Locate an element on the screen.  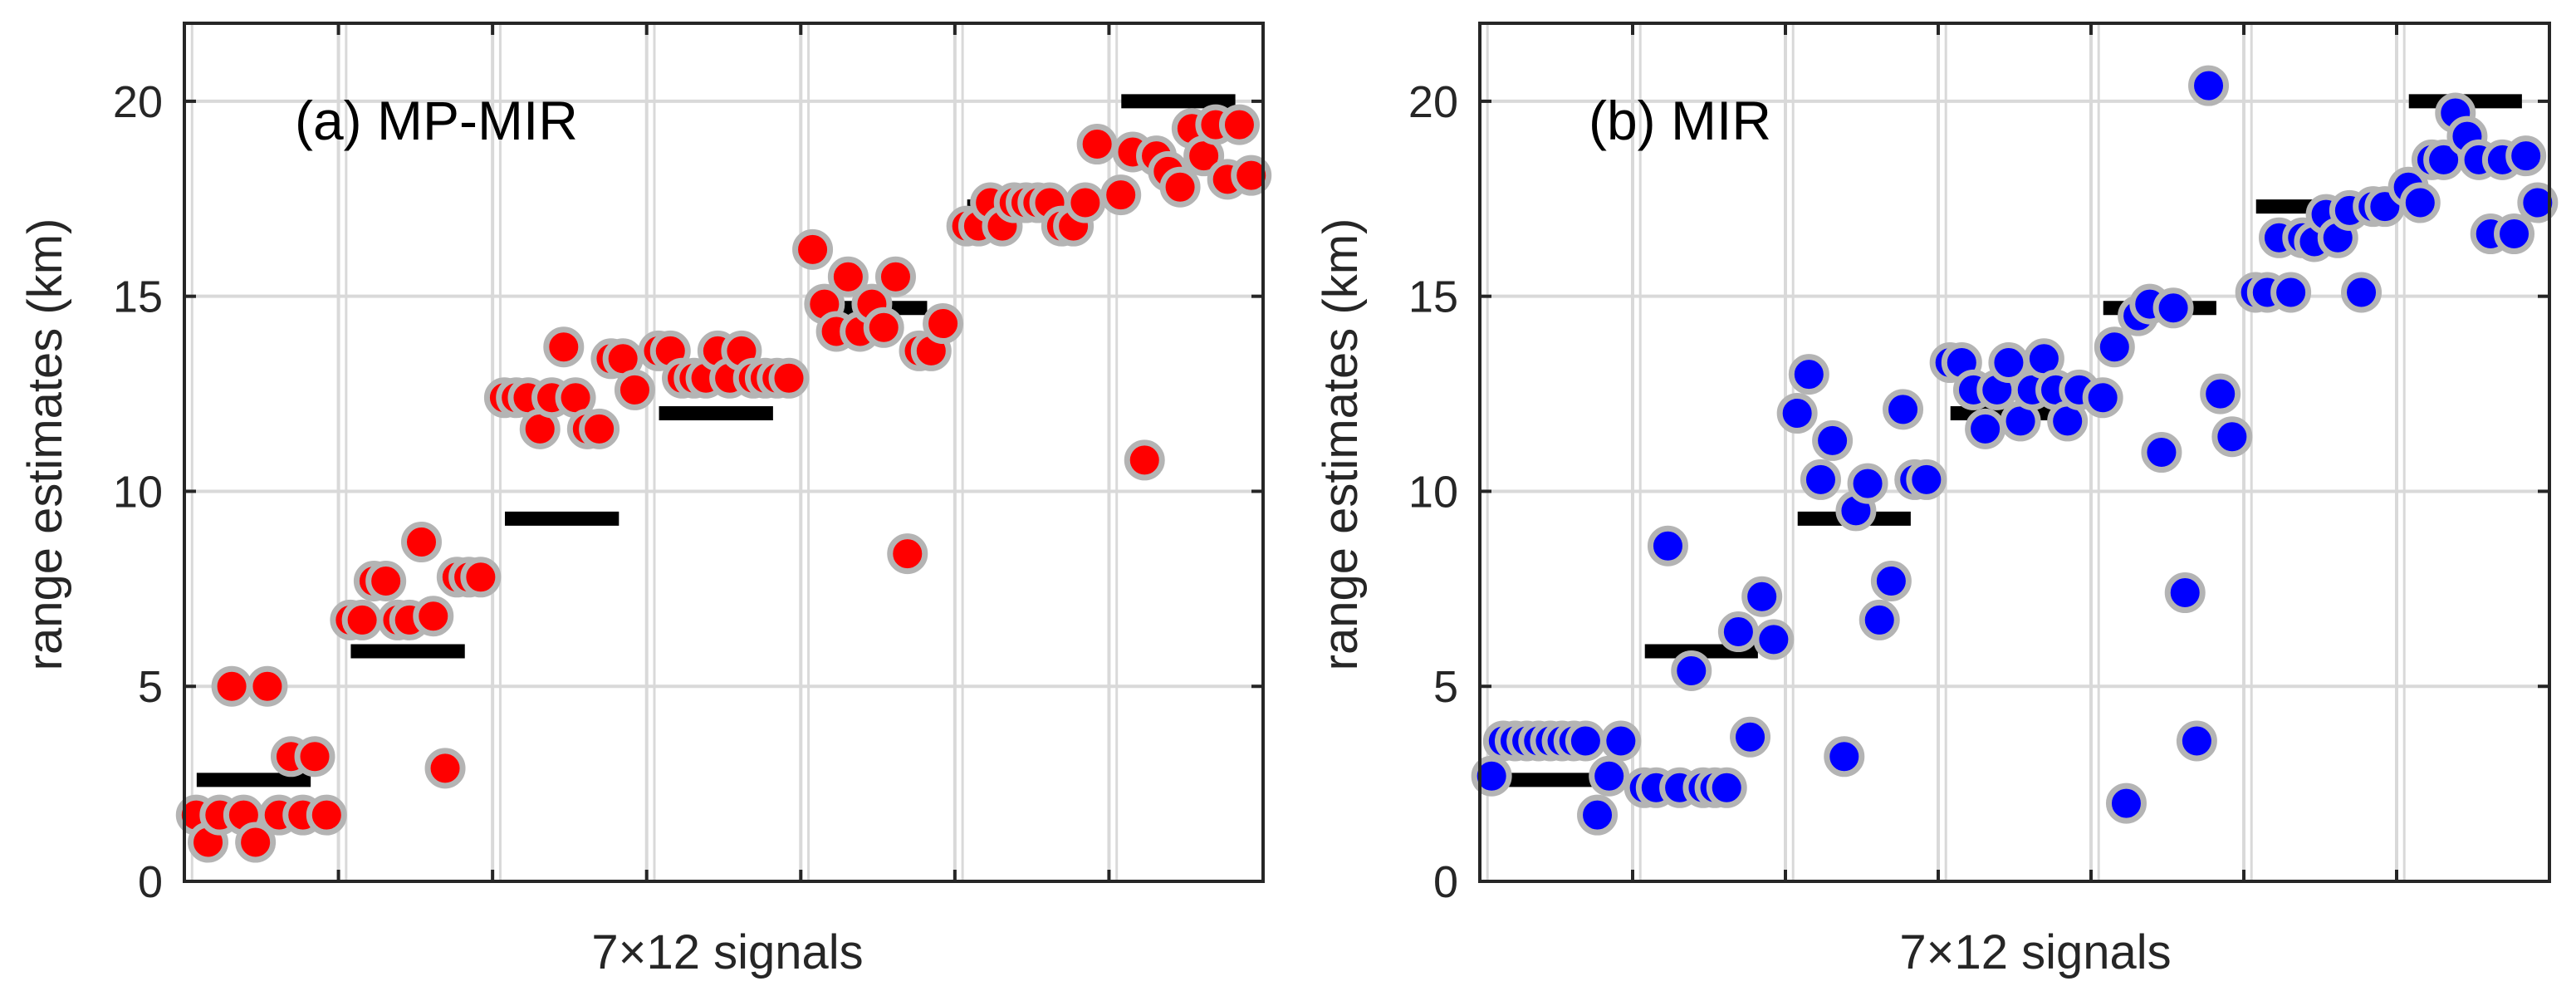
panel-title: (b) MIR is located at coordinates (1680, 121).